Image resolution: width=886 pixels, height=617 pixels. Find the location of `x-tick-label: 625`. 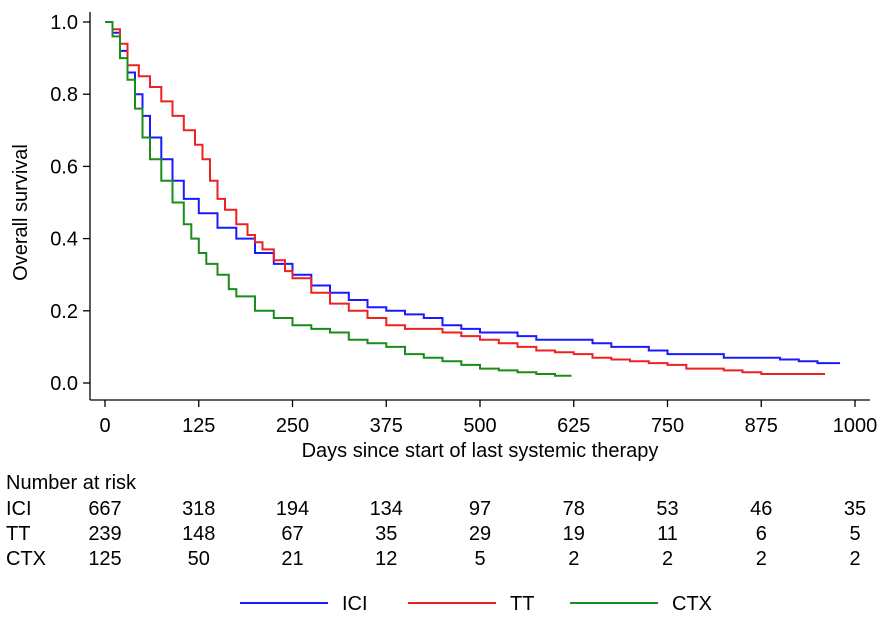

x-tick-label: 625 is located at coordinates (573, 426).